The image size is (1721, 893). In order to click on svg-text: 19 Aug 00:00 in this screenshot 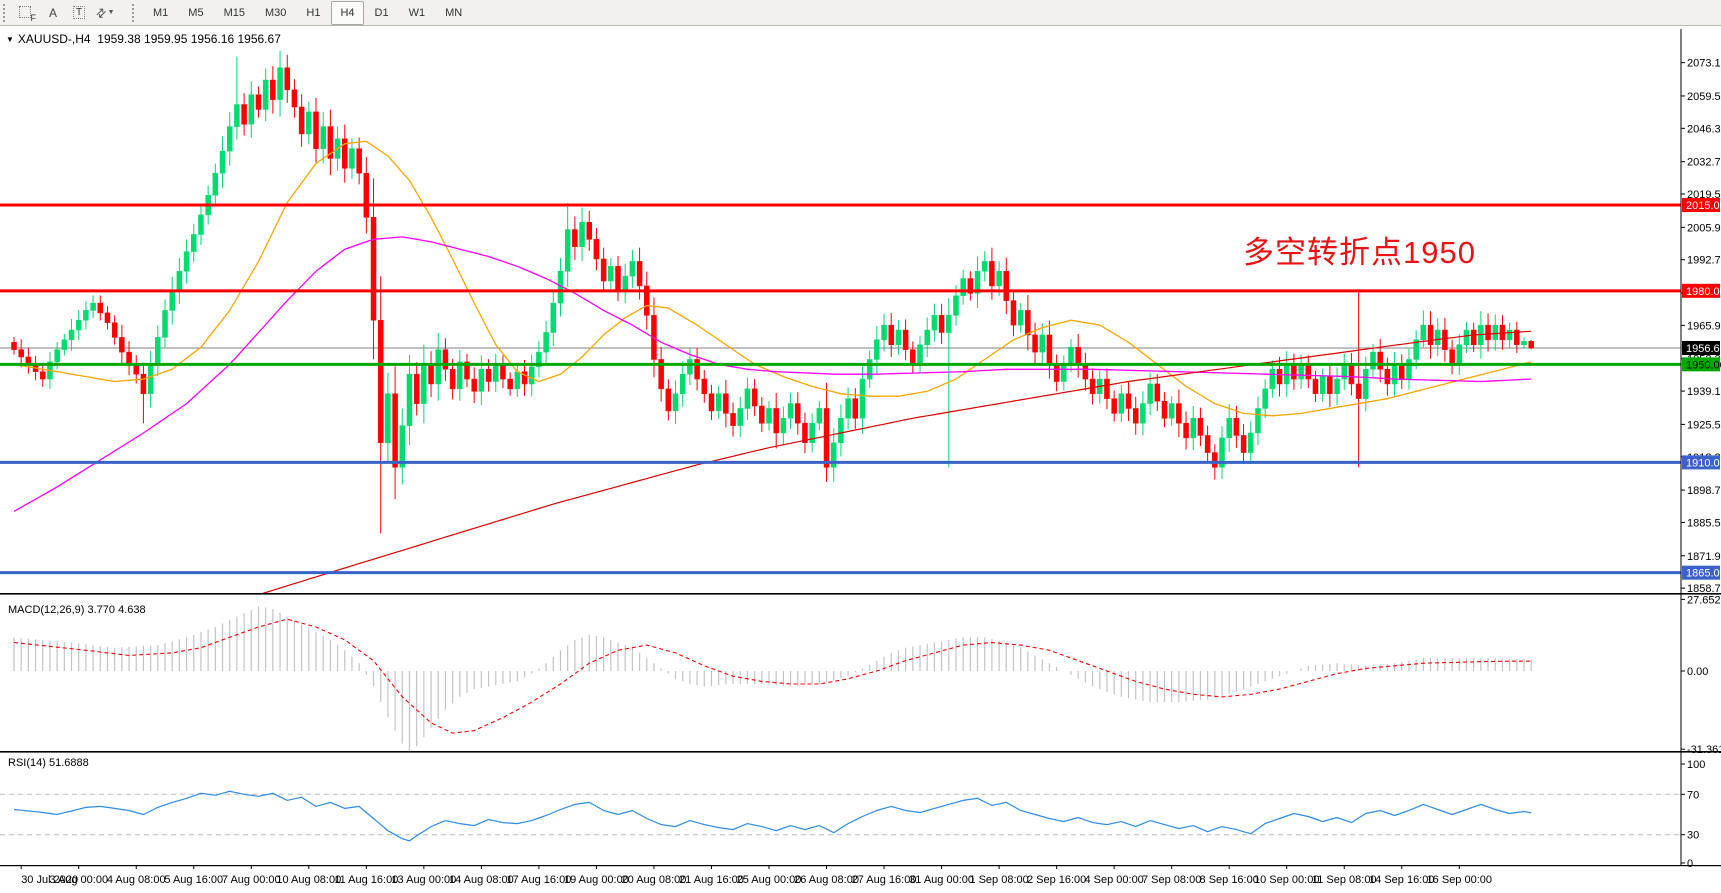, I will do `click(596, 880)`.